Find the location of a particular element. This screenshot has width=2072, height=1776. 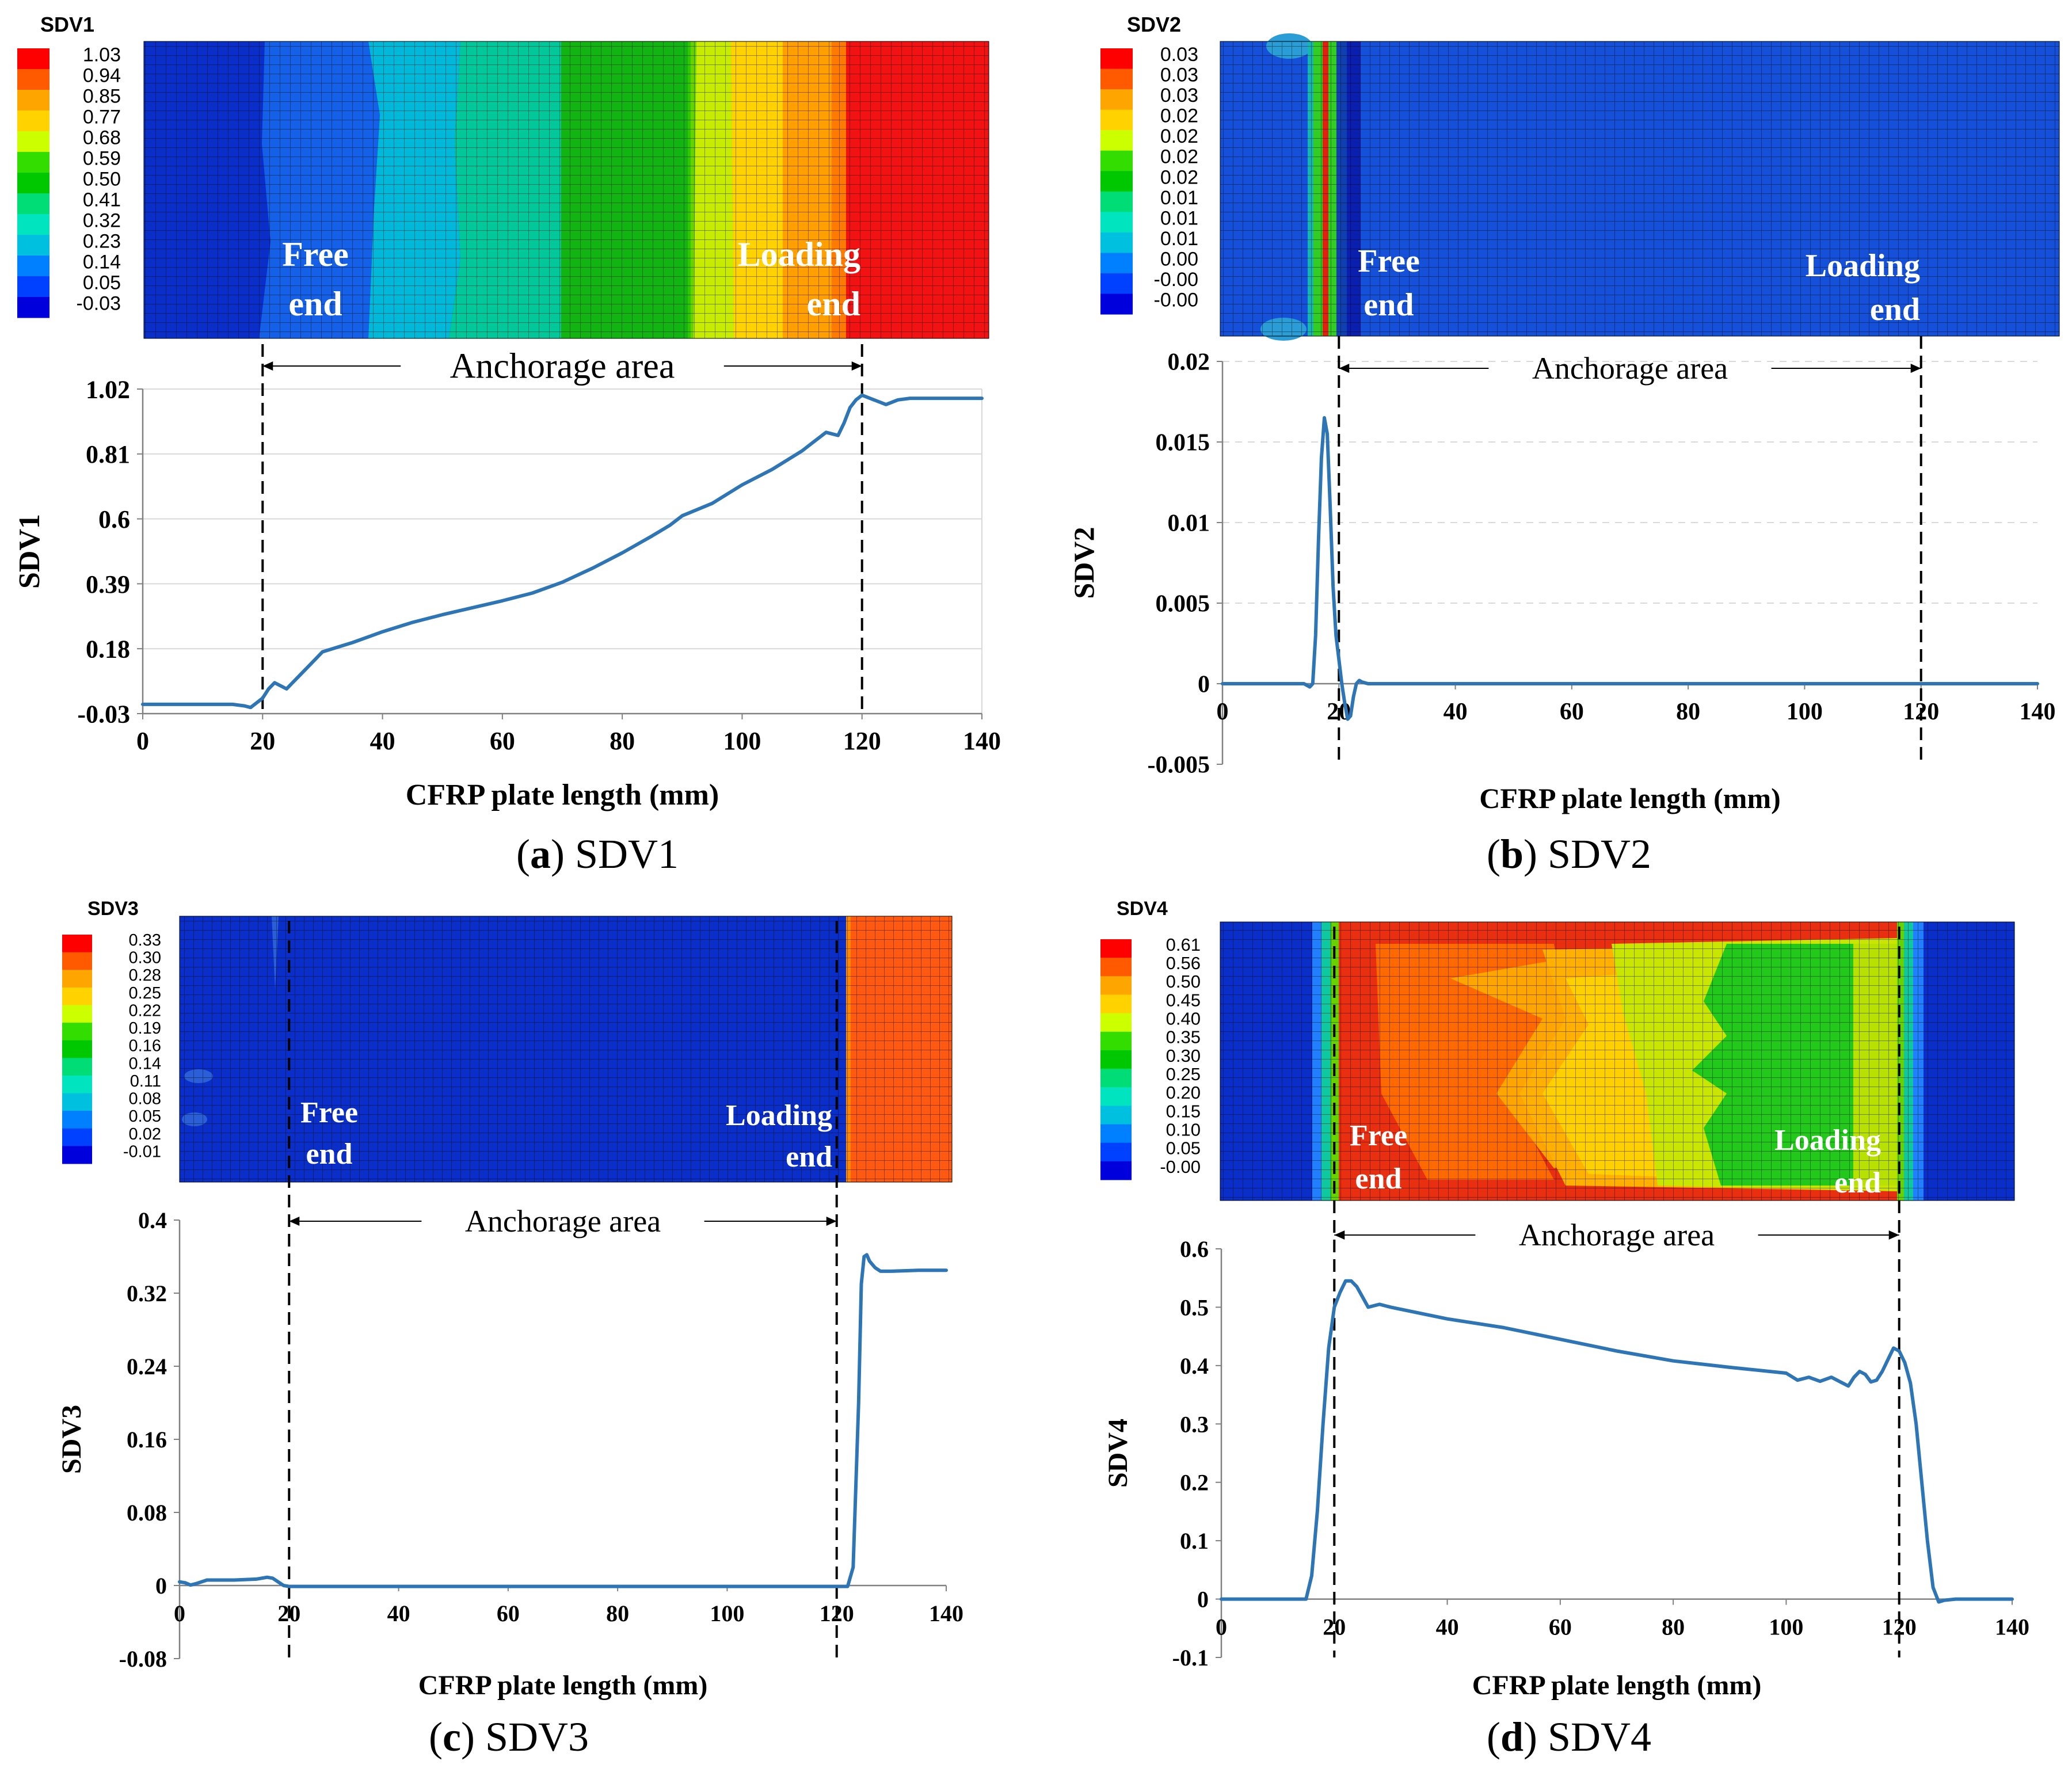

arrowhead-right is located at coordinates (1894, 1235).